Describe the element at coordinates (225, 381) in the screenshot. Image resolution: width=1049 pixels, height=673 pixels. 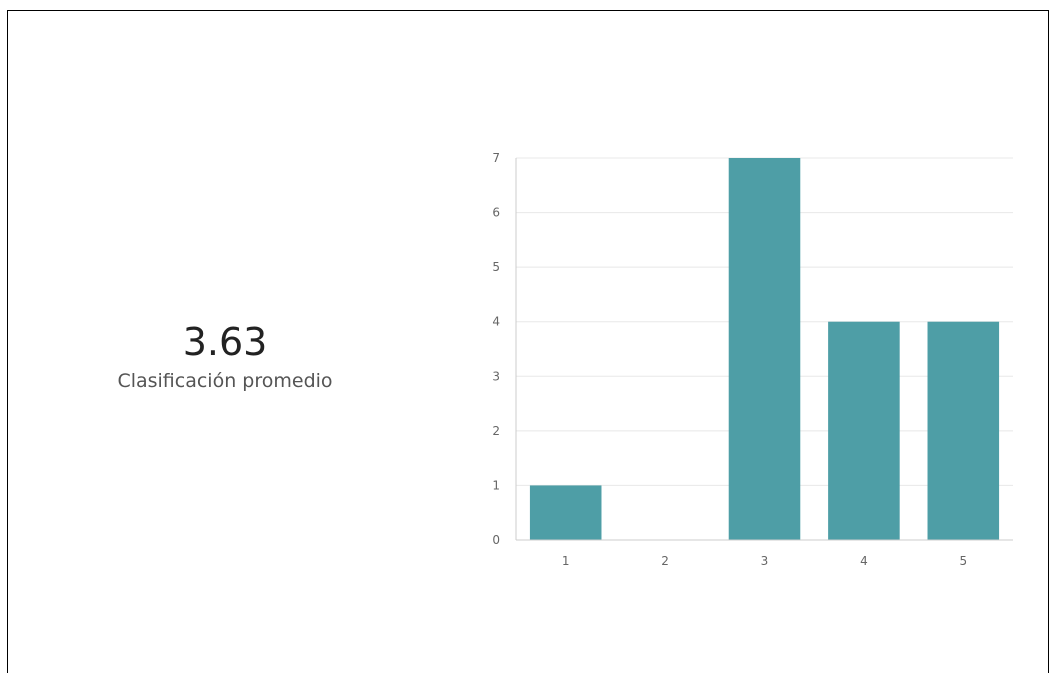
I see `average-rating-label: Clasificación promedio` at that location.